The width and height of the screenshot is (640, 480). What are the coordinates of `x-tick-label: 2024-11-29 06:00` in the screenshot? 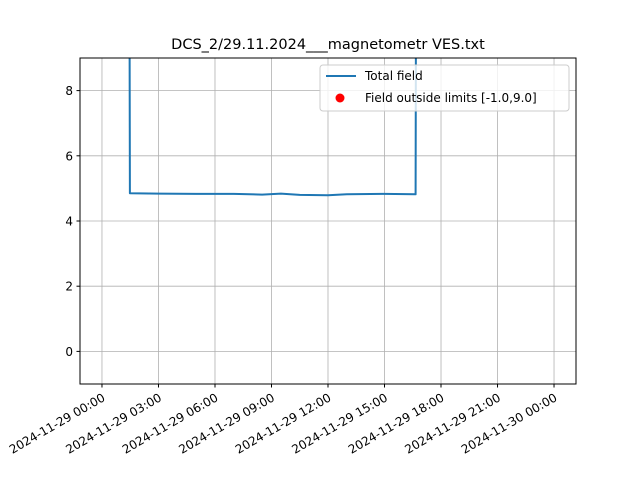 It's located at (170, 423).